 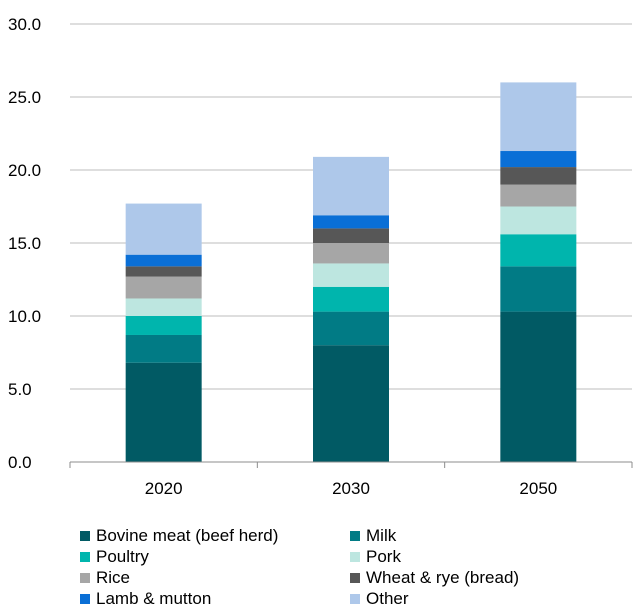 I want to click on legend-label: Pork, so click(x=383, y=556).